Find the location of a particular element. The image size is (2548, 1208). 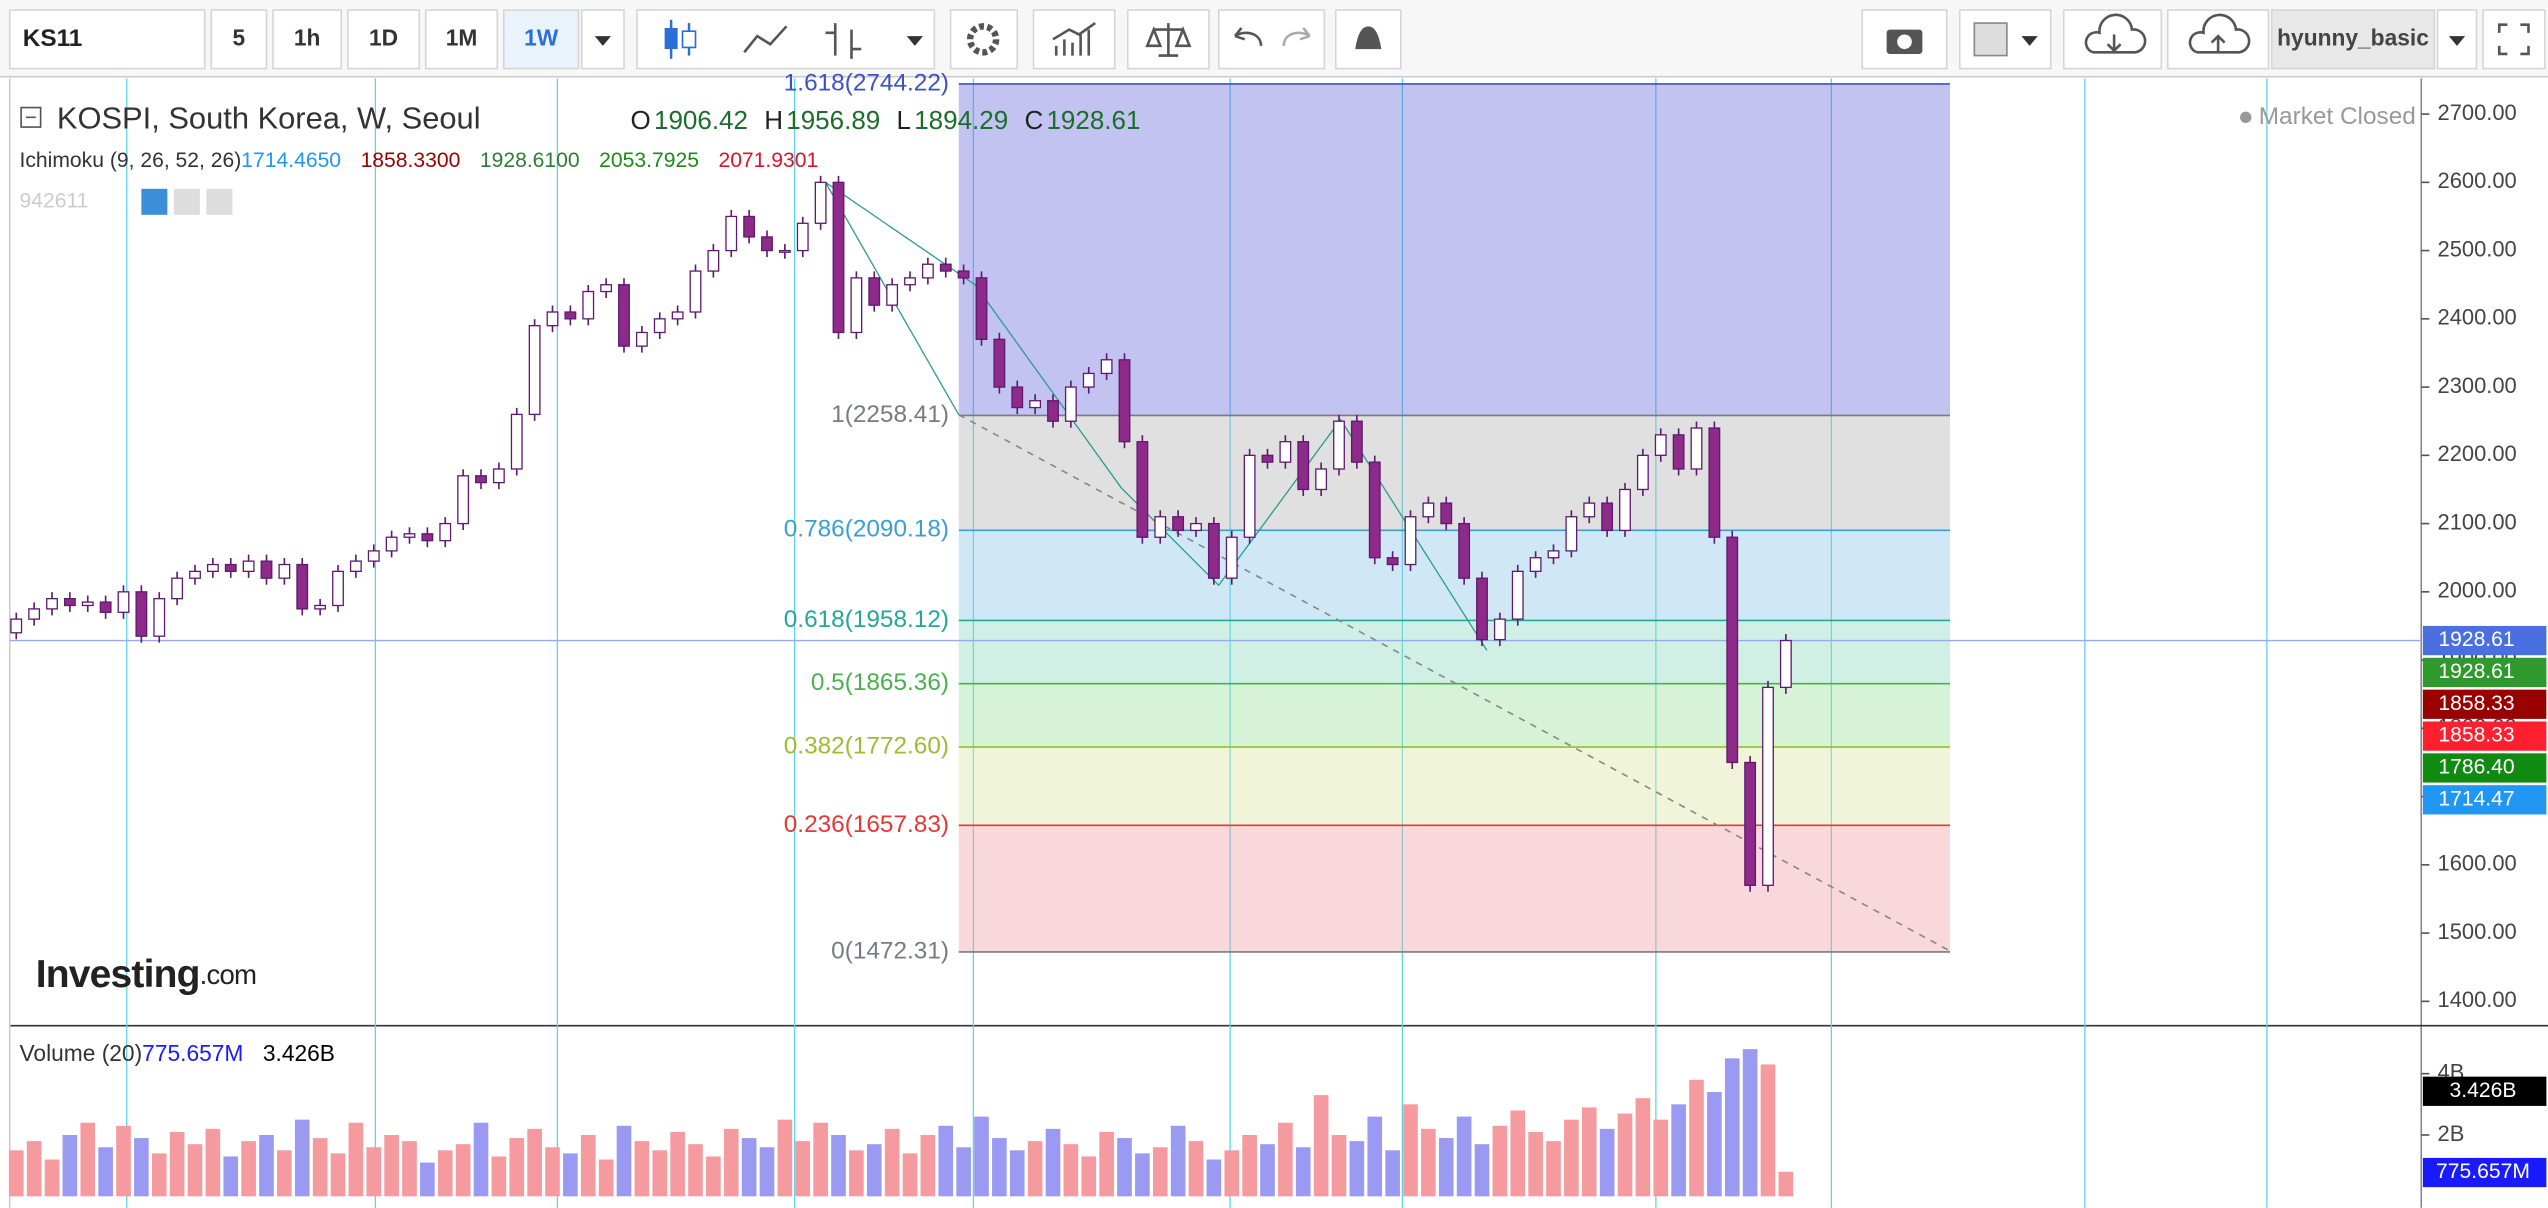

indicators-icon is located at coordinates (1074, 38).